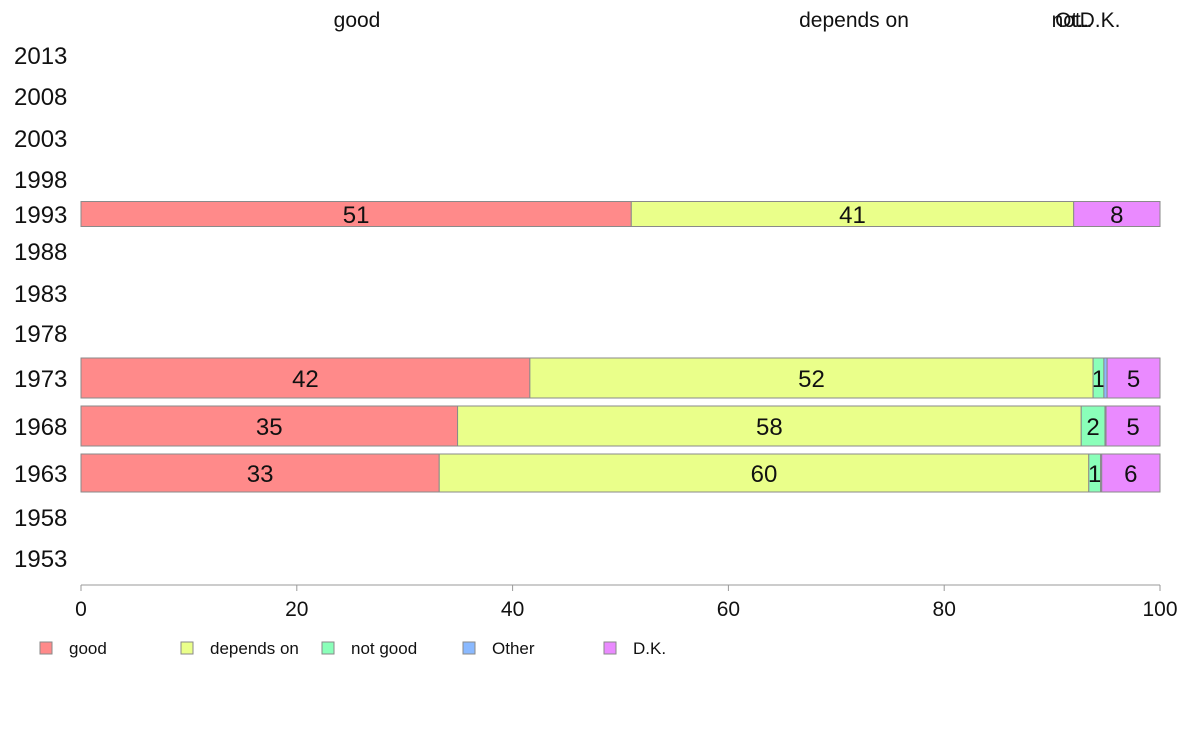 Image resolution: width=1188 pixels, height=736 pixels. I want to click on legend-label-good: good, so click(88, 648).